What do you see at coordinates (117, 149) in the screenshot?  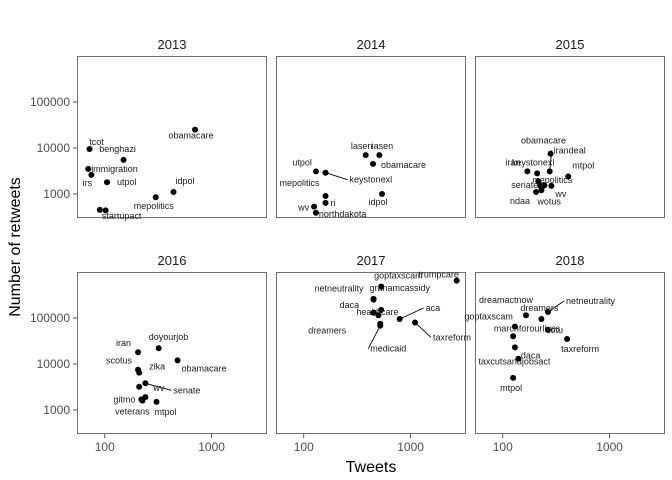 I see `point-label: benghazi` at bounding box center [117, 149].